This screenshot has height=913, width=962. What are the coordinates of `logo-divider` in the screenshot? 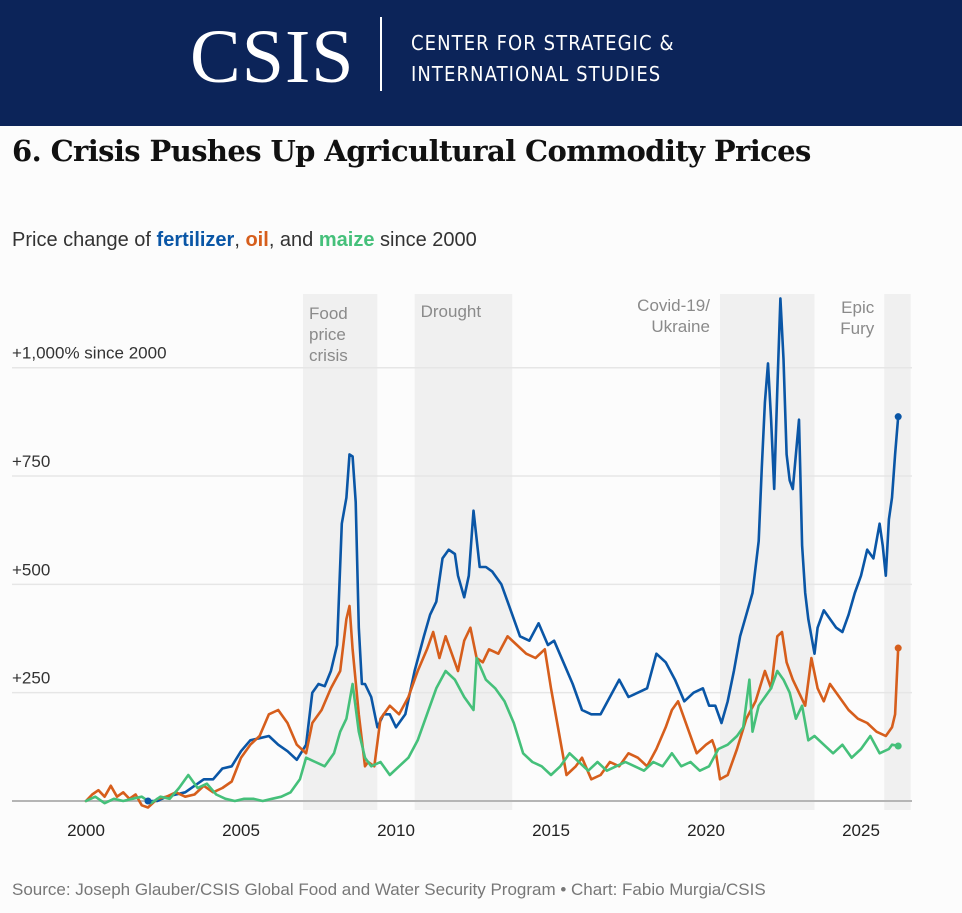 It's located at (381, 54).